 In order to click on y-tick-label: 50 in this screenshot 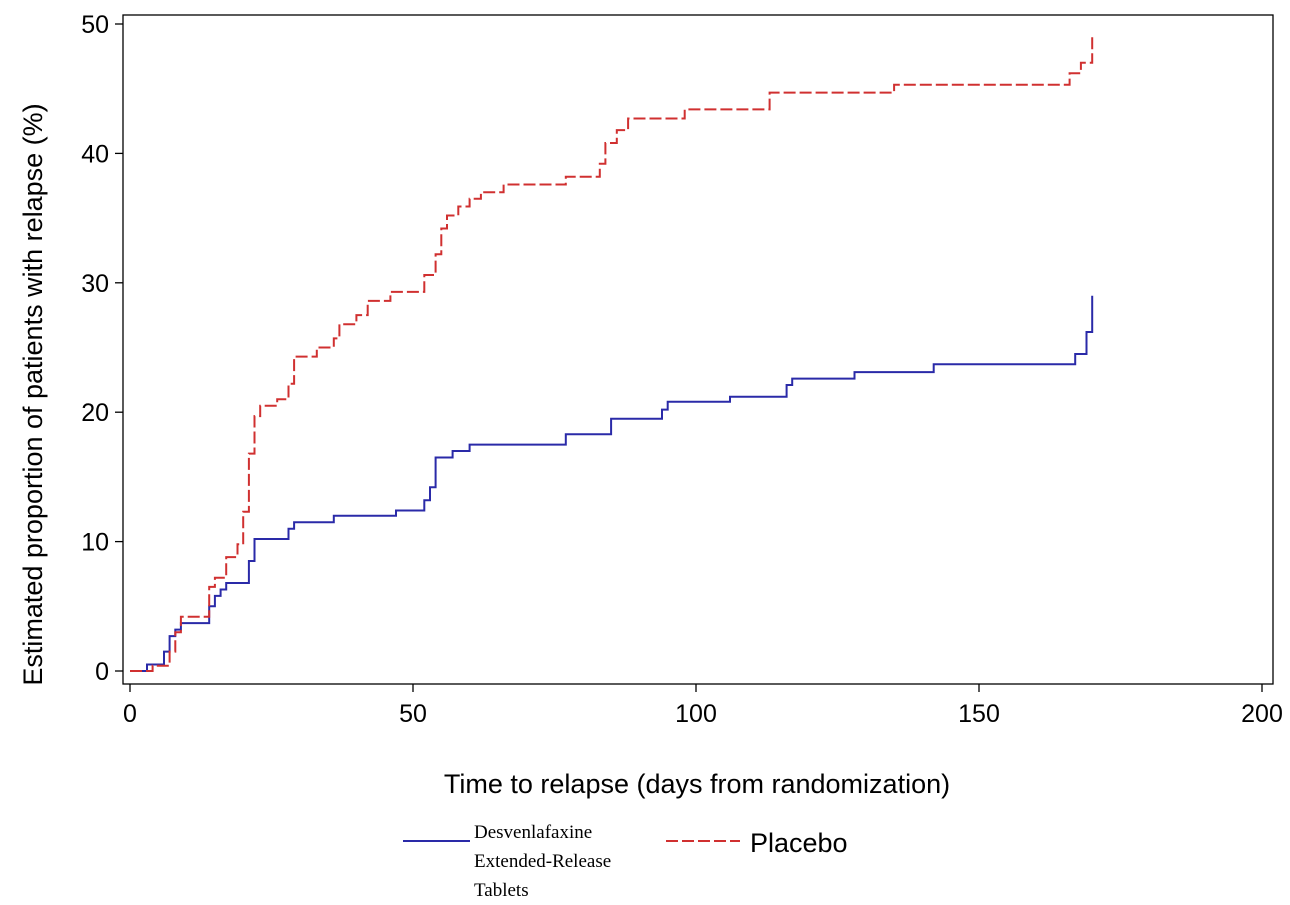, I will do `click(95, 25)`.